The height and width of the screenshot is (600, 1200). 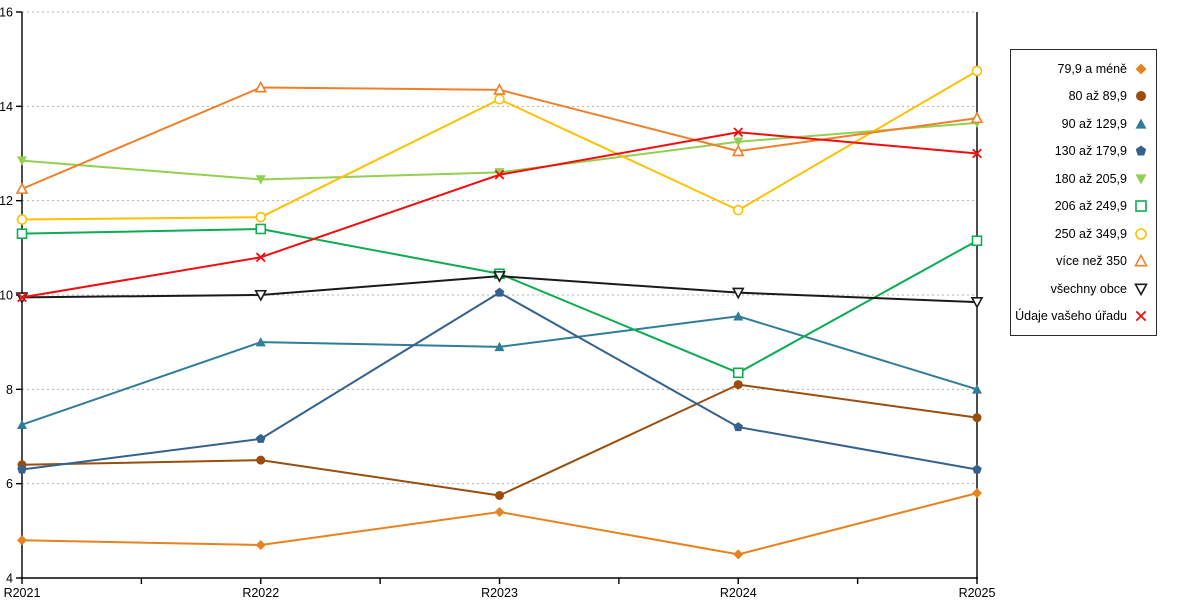 What do you see at coordinates (6, 201) in the screenshot?
I see `y-tick-label: 12` at bounding box center [6, 201].